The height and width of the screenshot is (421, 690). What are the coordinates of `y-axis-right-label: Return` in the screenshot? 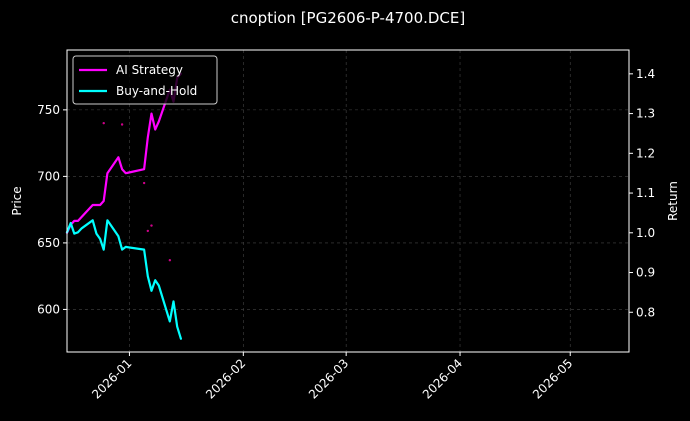 It's located at (673, 201).